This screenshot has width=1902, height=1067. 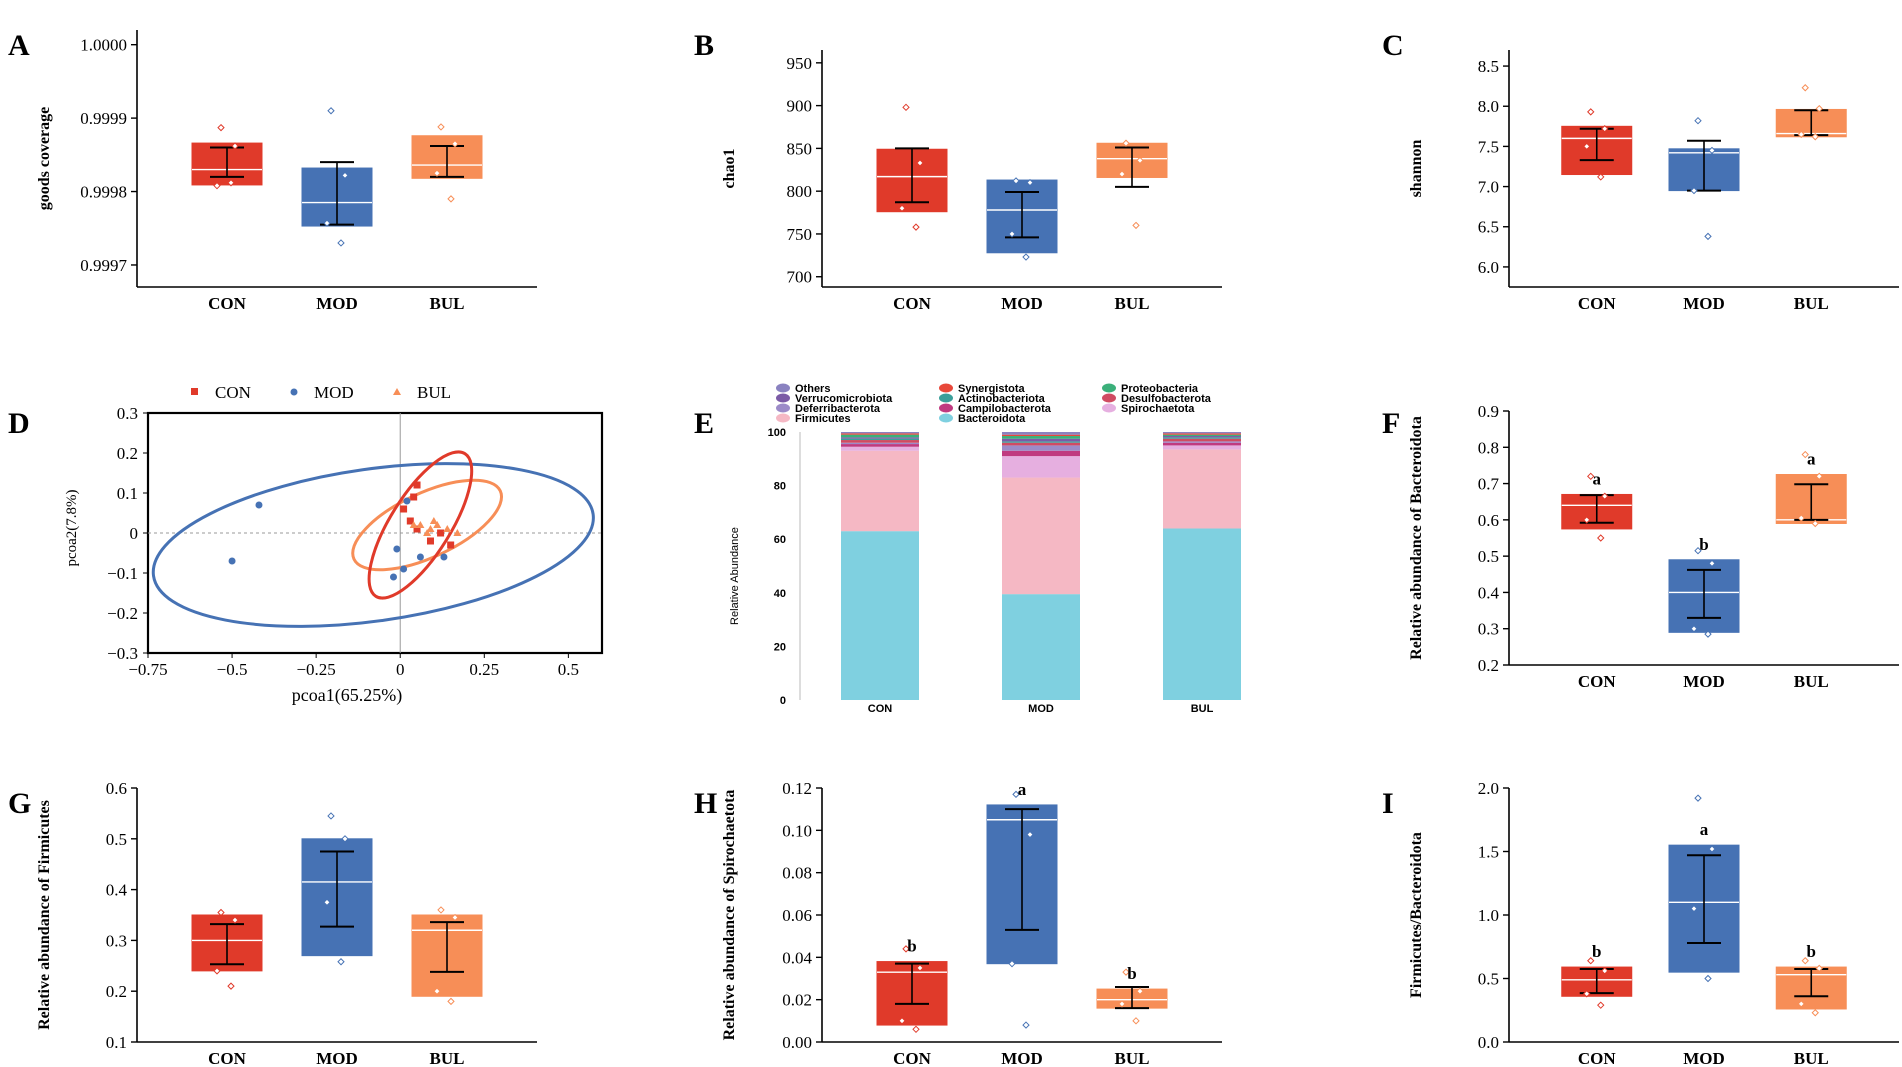 I want to click on y-tick-label: 0.1, so click(x=127, y=493).